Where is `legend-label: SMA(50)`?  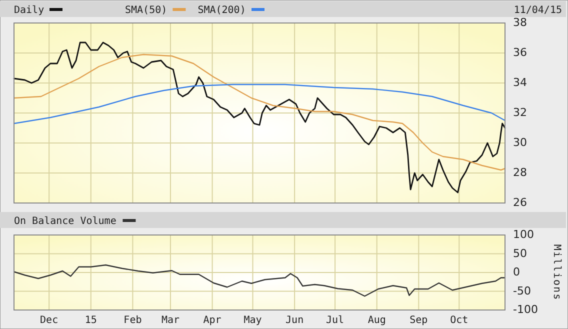 legend-label: SMA(50) is located at coordinates (146, 10).